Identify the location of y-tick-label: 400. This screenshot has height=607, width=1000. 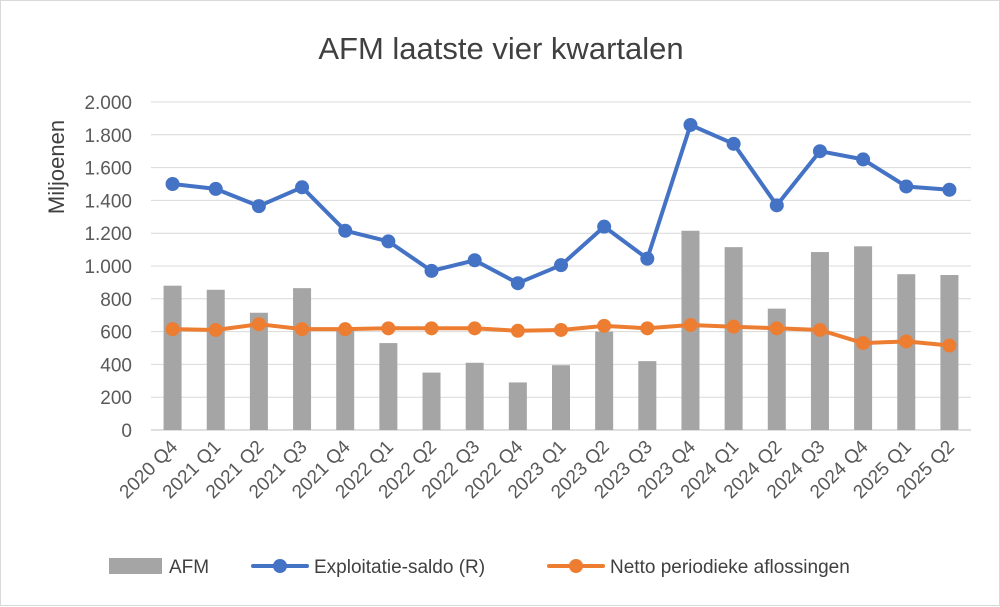
(116, 365).